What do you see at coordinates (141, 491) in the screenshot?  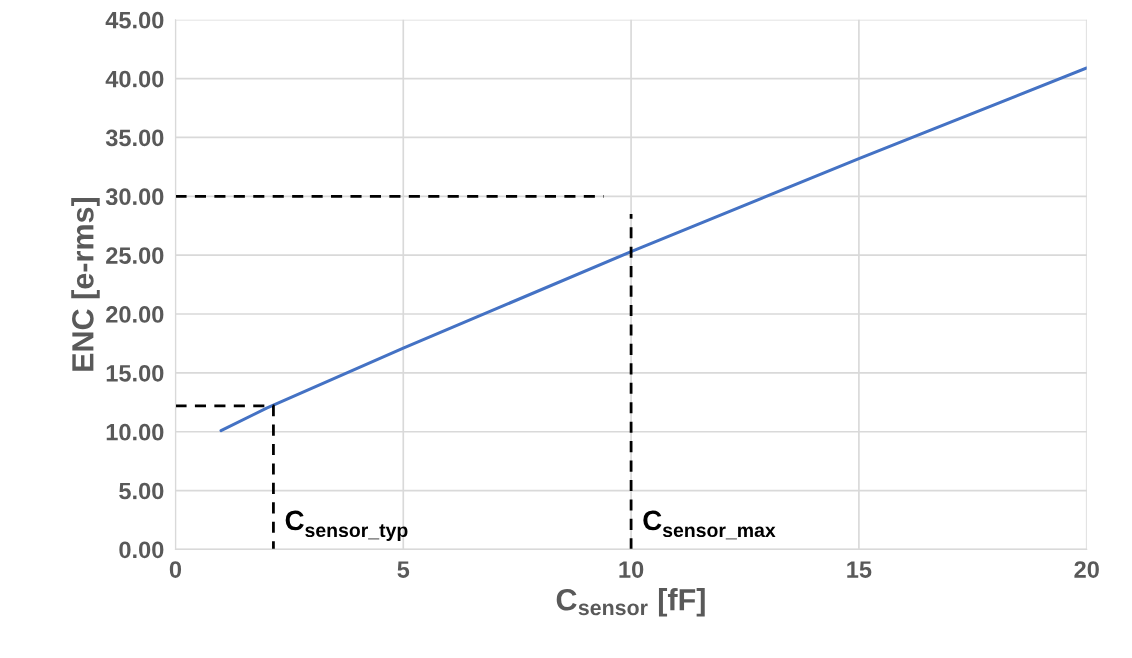 I see `y-tick-label: 5.00` at bounding box center [141, 491].